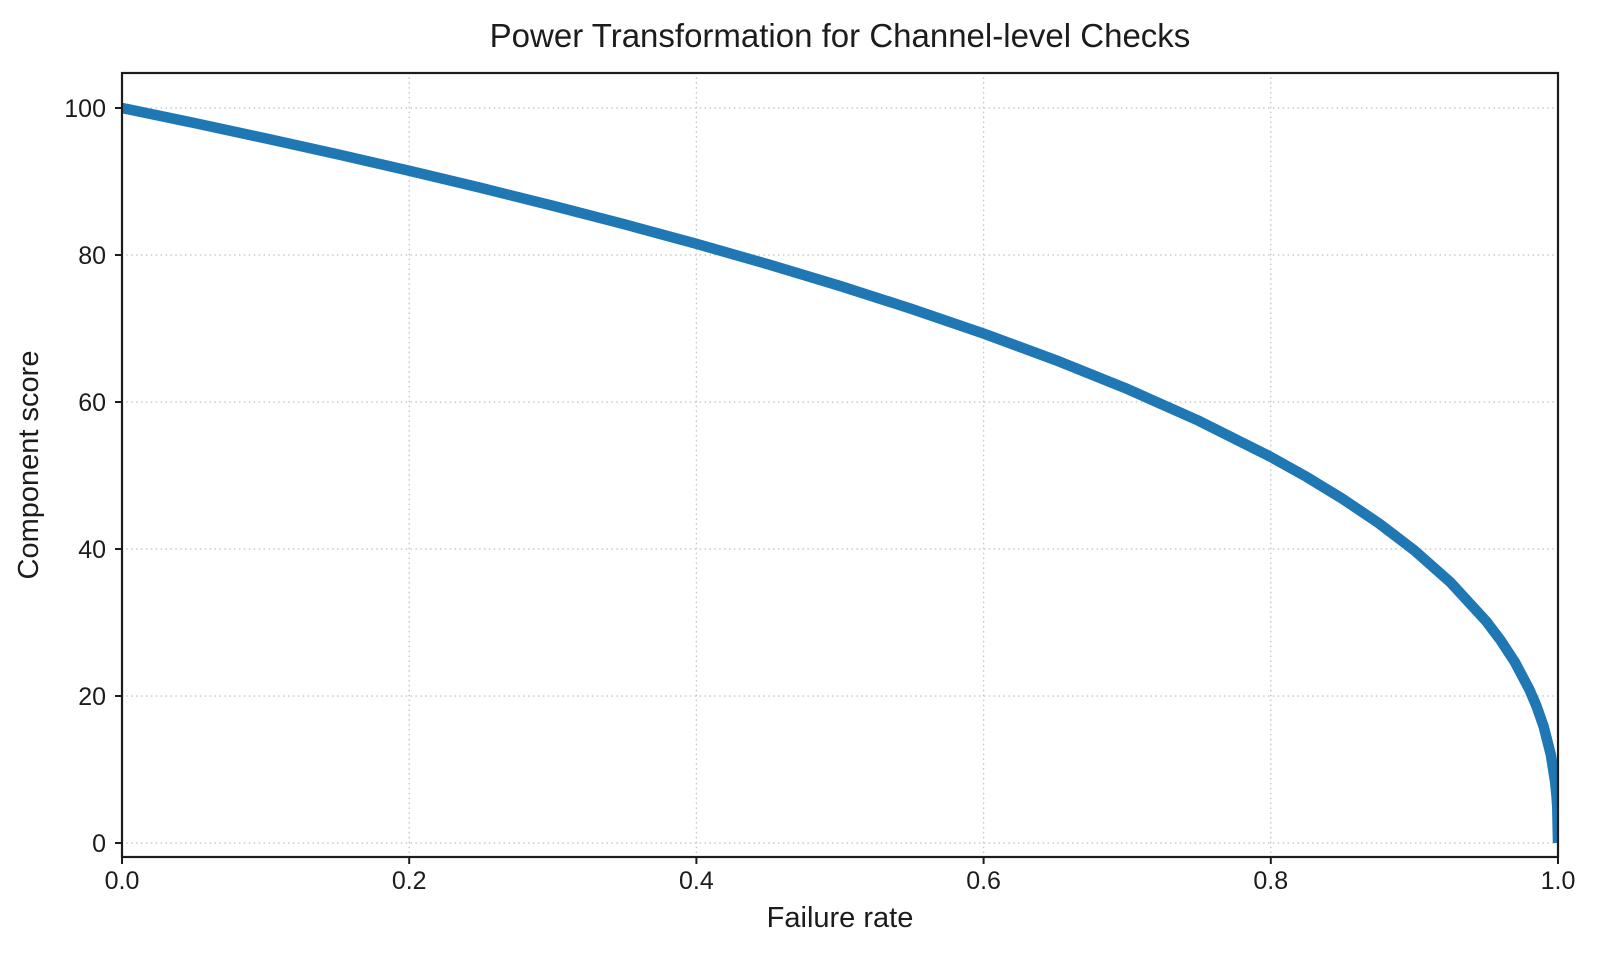 The width and height of the screenshot is (1600, 960). What do you see at coordinates (409, 881) in the screenshot?
I see `x-tick-label: 0.2` at bounding box center [409, 881].